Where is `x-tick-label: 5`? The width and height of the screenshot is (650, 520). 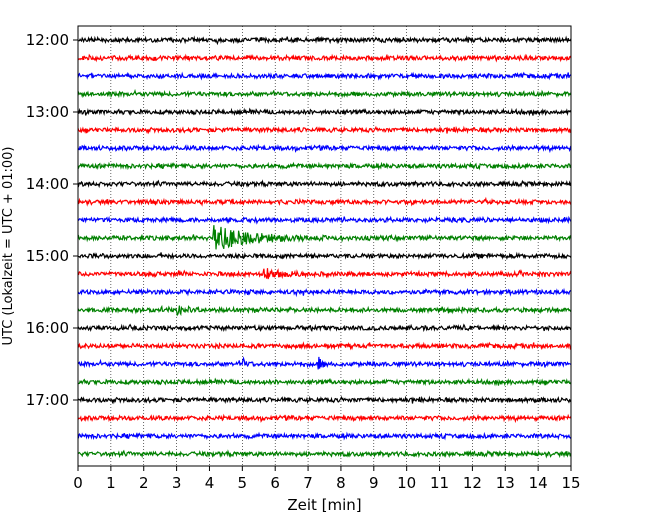
x-tick-label: 5 is located at coordinates (243, 483).